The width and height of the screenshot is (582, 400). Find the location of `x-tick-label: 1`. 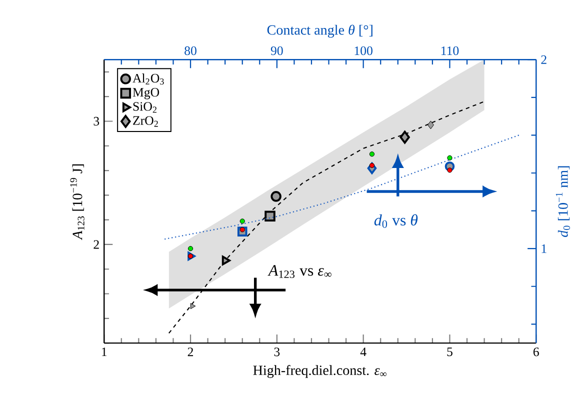

x-tick-label: 1 is located at coordinates (104, 352).